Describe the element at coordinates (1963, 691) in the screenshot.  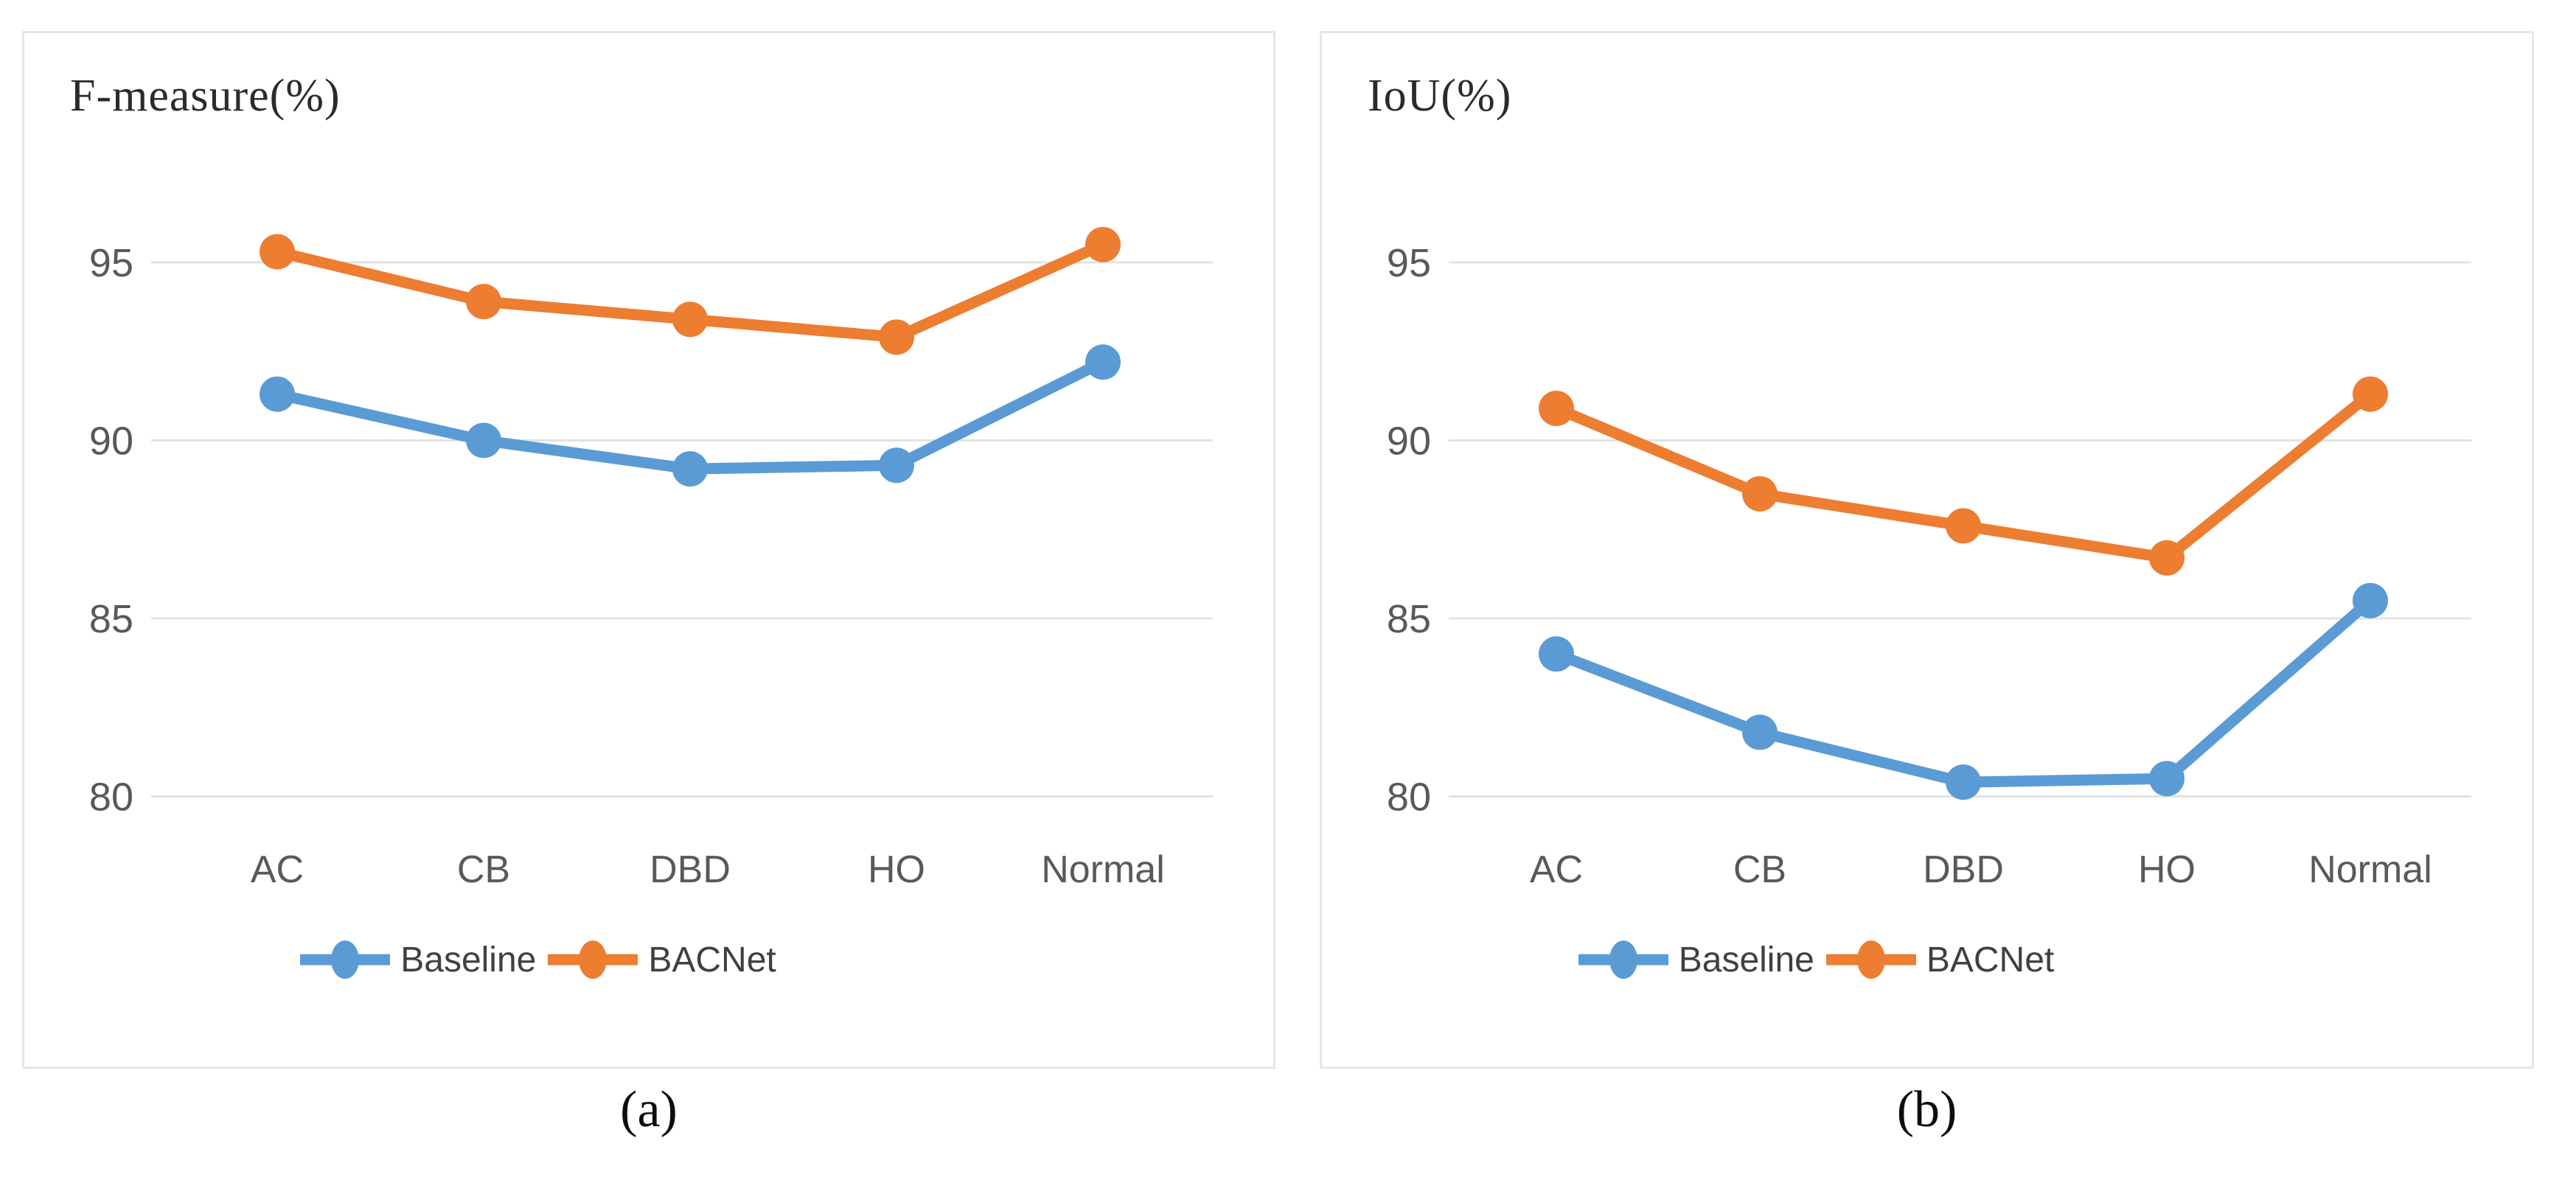
I see `series-line-baseline` at that location.